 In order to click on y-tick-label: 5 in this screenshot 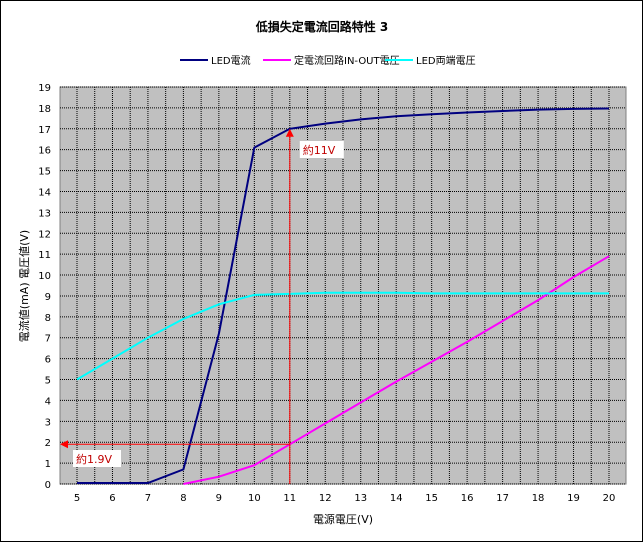, I will do `click(48, 381)`.